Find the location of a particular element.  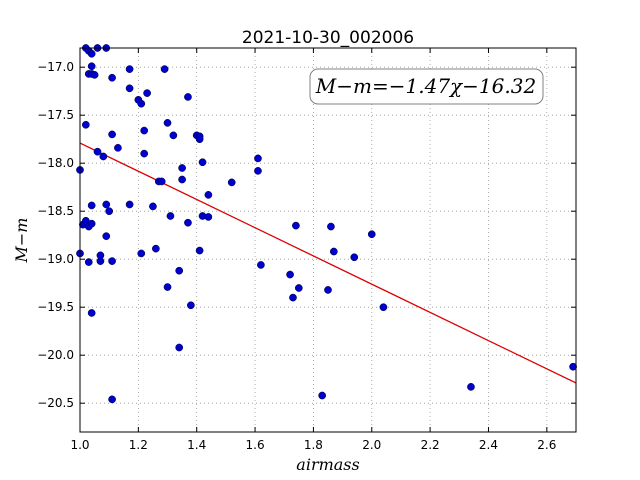

y-tick-label: −19.0 is located at coordinates (55, 259).